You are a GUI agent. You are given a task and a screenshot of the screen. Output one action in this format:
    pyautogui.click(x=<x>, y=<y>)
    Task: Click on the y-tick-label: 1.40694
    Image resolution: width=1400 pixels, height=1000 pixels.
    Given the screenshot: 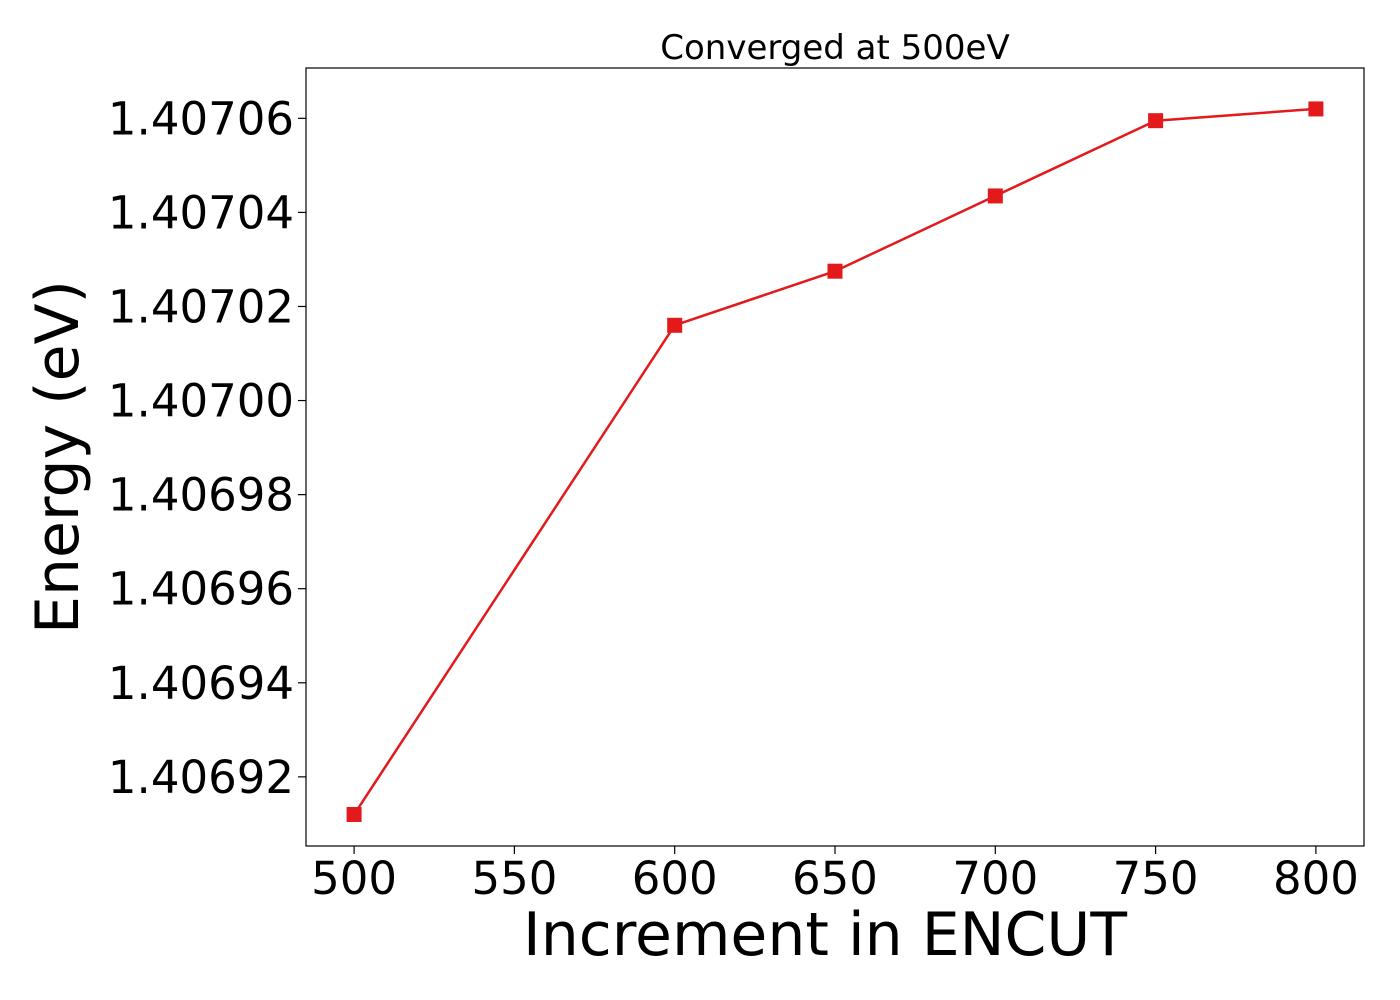 What is the action you would take?
    pyautogui.click(x=201, y=683)
    